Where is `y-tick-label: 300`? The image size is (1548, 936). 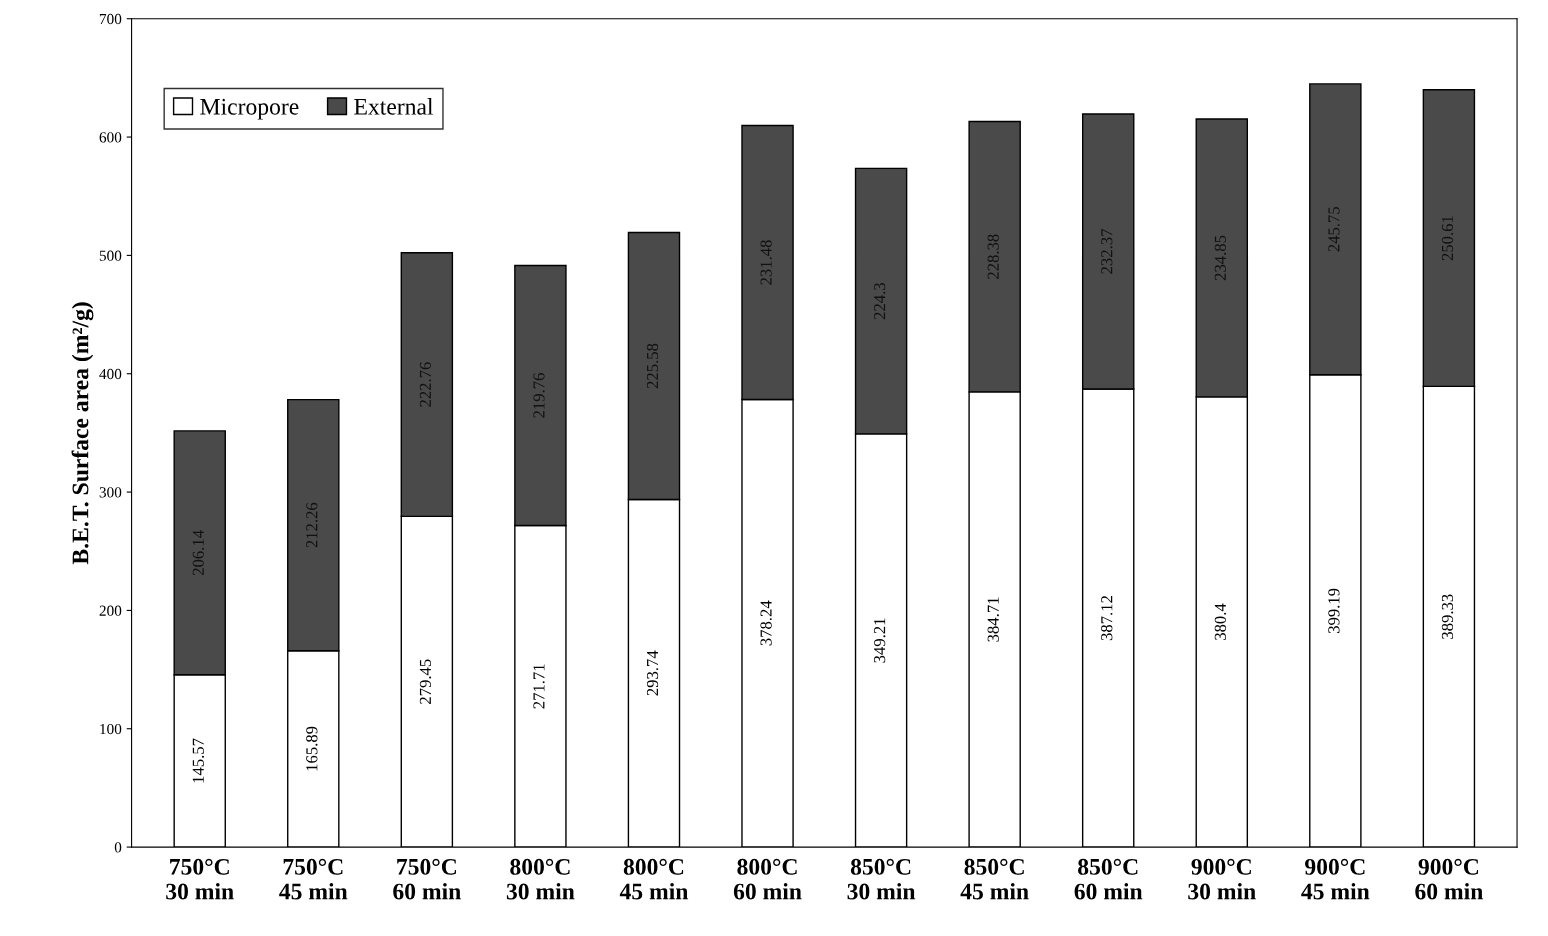
y-tick-label: 300 is located at coordinates (110, 492).